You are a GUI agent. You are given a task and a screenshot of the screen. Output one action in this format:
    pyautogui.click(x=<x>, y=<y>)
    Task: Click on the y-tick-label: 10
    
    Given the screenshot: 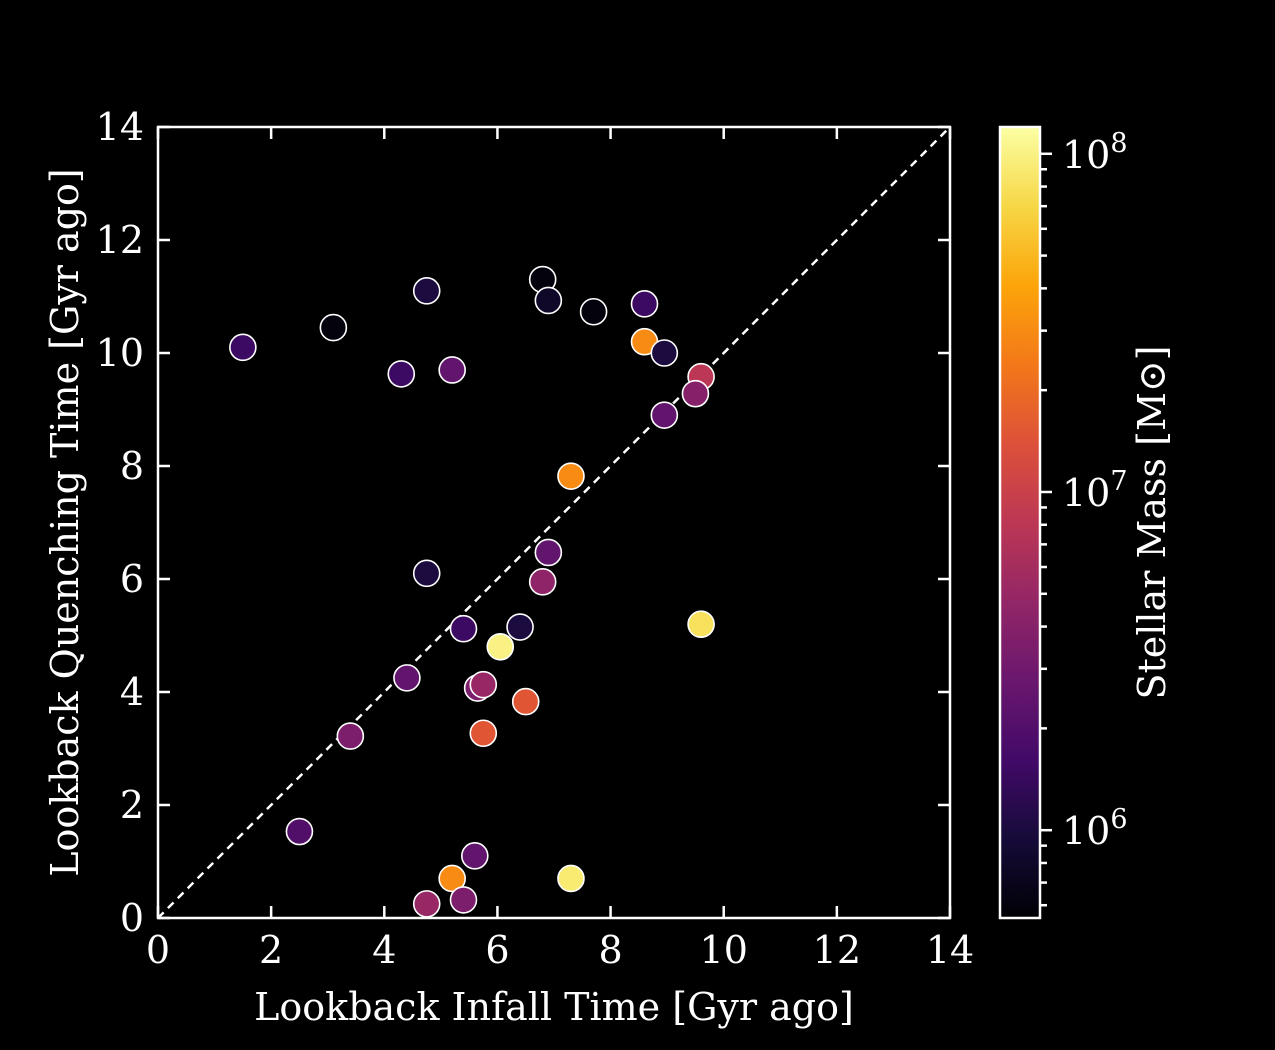 What is the action you would take?
    pyautogui.click(x=120, y=353)
    